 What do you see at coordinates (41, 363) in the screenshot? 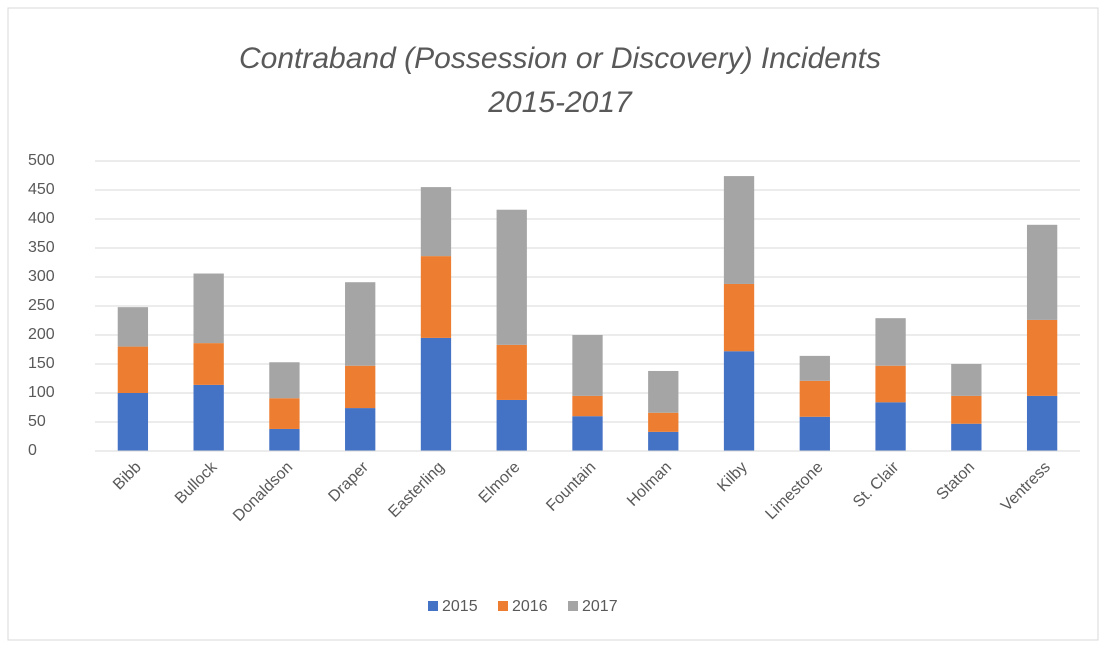
I see `y-tick-label: 150` at bounding box center [41, 363].